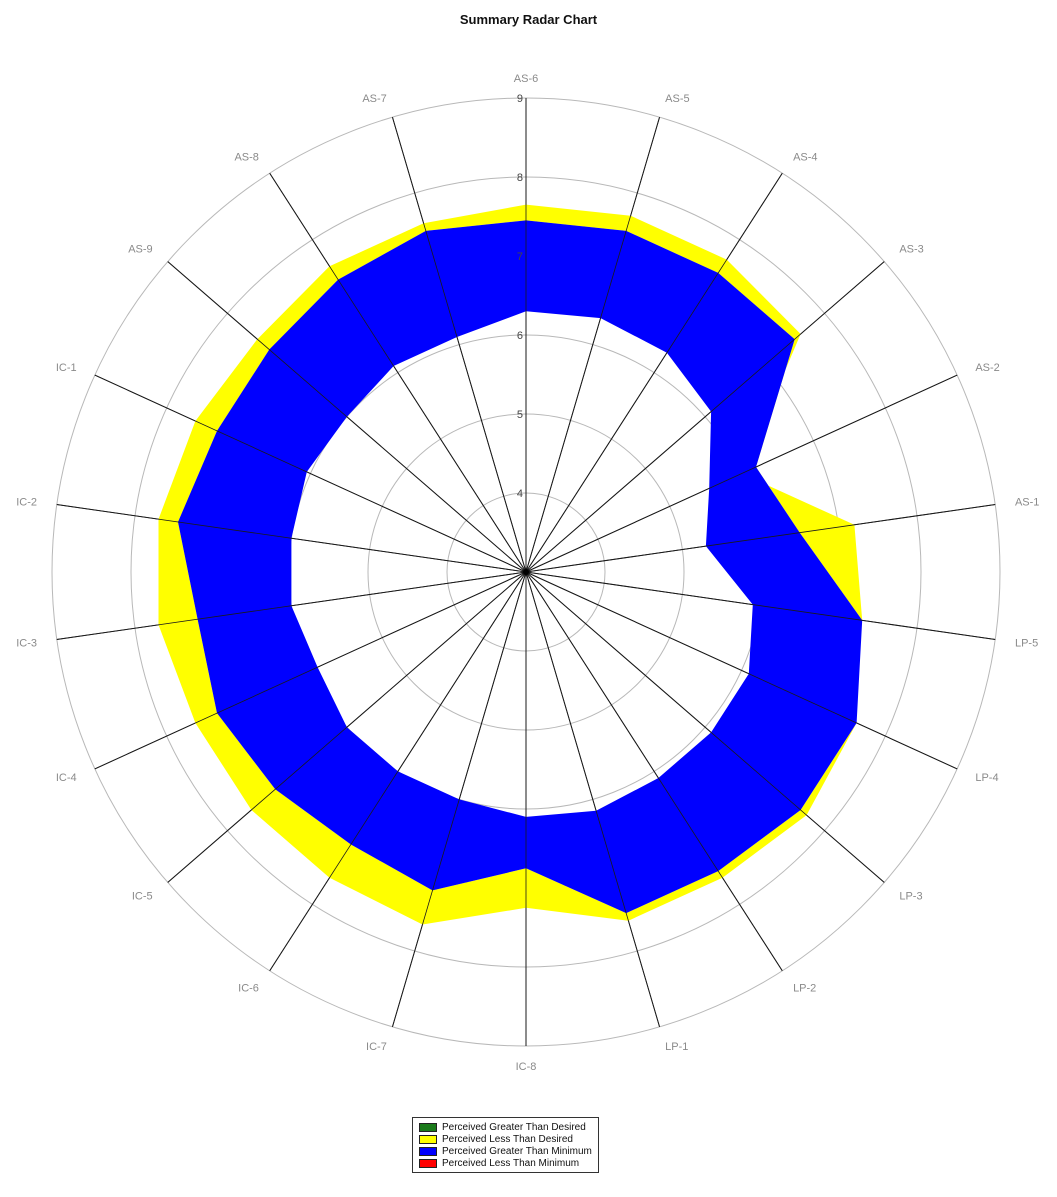 The image size is (1057, 1197). I want to click on center-hub, so click(526, 572).